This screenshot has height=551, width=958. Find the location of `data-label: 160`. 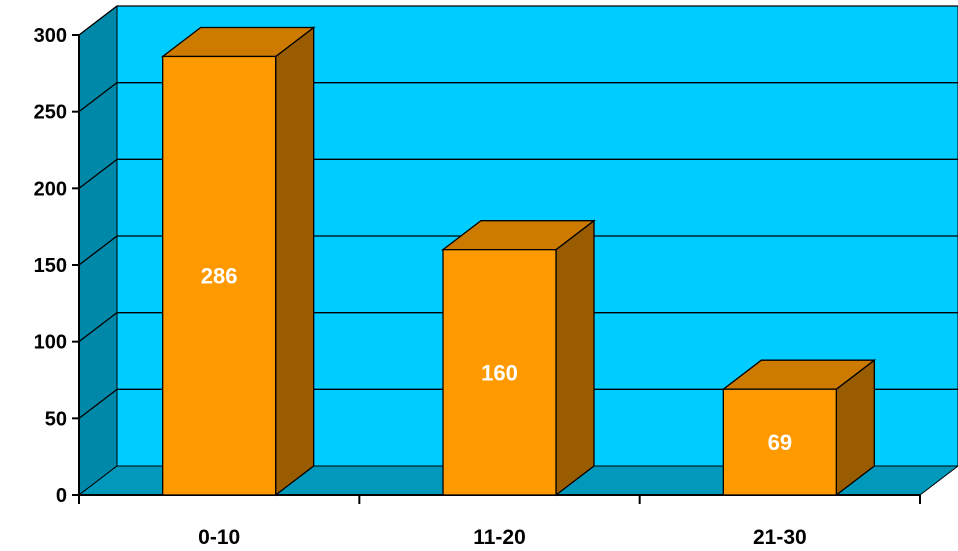

data-label: 160 is located at coordinates (499, 372).